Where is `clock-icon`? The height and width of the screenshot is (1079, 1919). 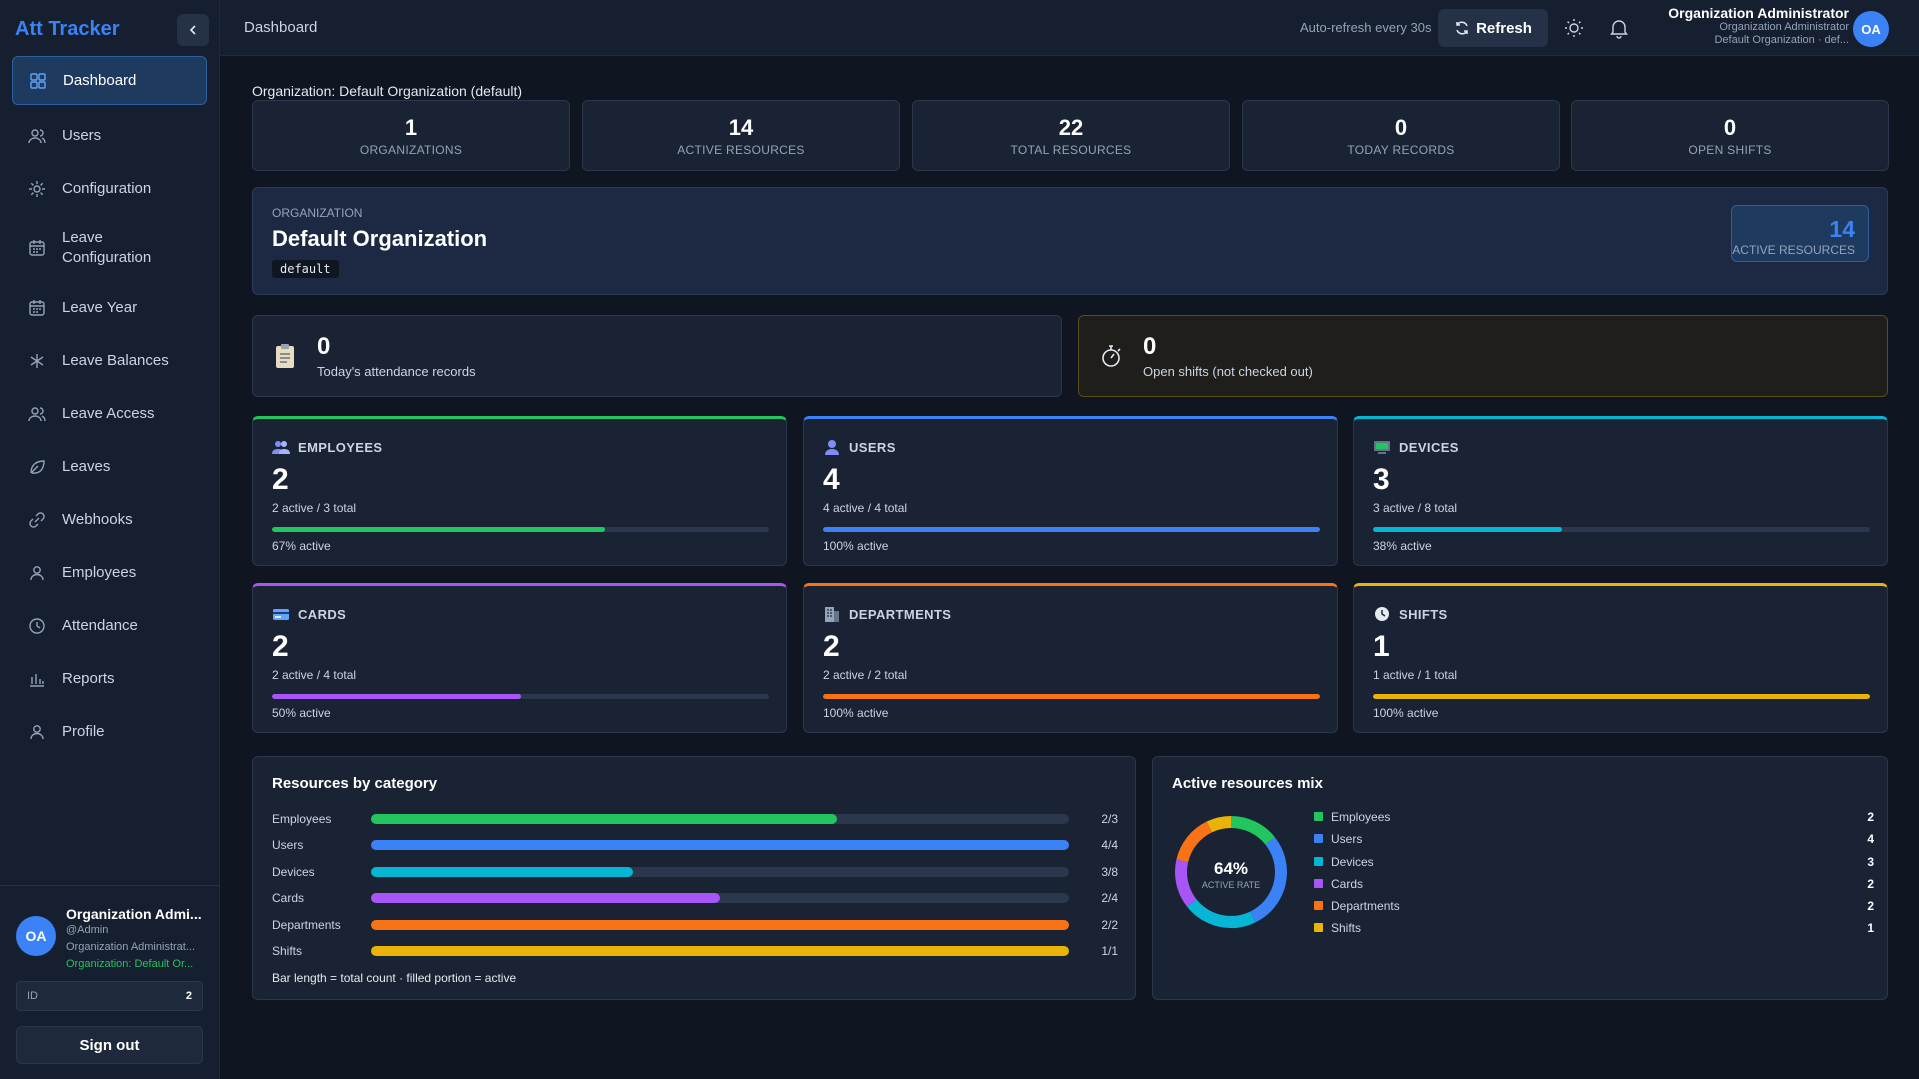 clock-icon is located at coordinates (1382, 614).